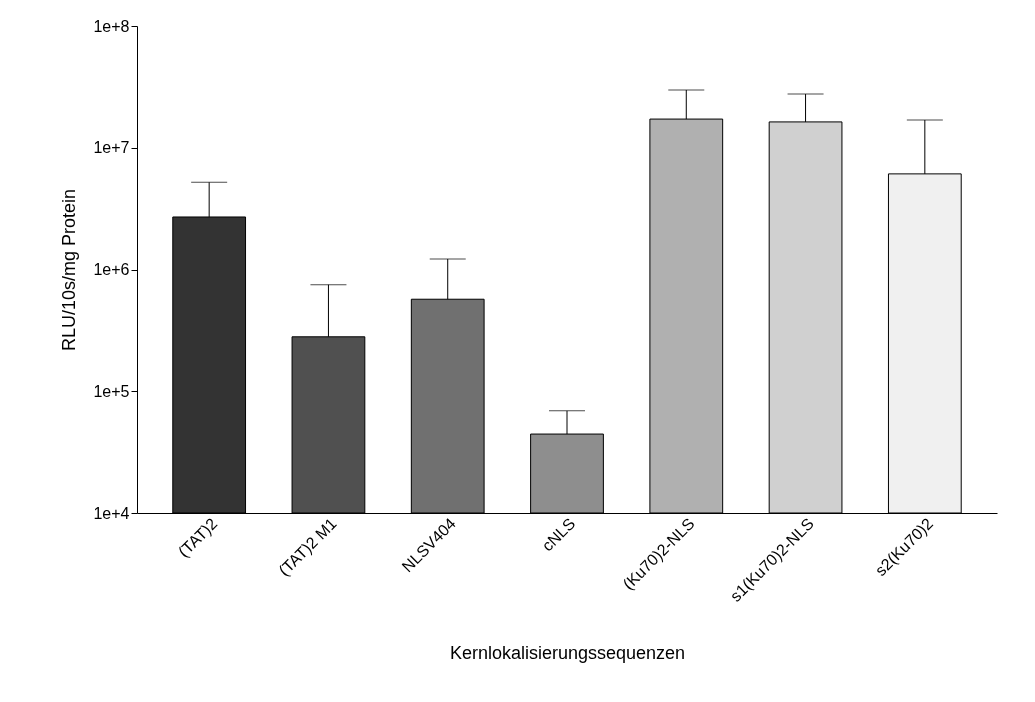 This screenshot has width=1035, height=702. Describe the element at coordinates (69, 270) in the screenshot. I see `y-axis-title: RLU/10s/mg Protein` at that location.